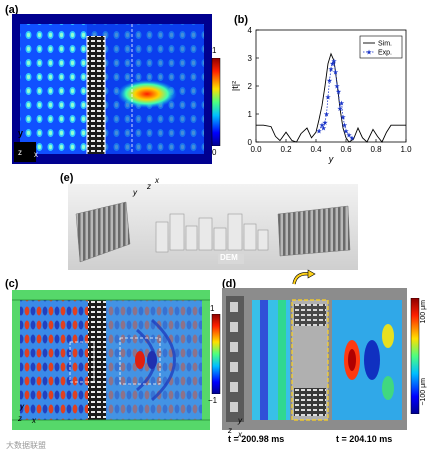 The width and height of the screenshot is (435, 456). I want to click on panel-e-caption: DEM, so click(229, 257).